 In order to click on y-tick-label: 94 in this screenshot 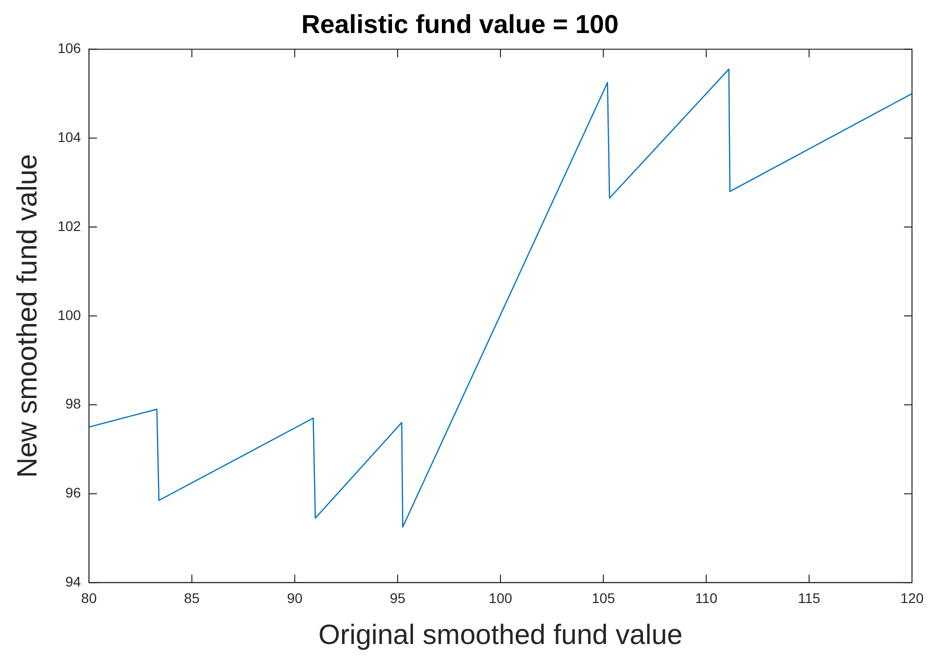, I will do `click(73, 581)`.